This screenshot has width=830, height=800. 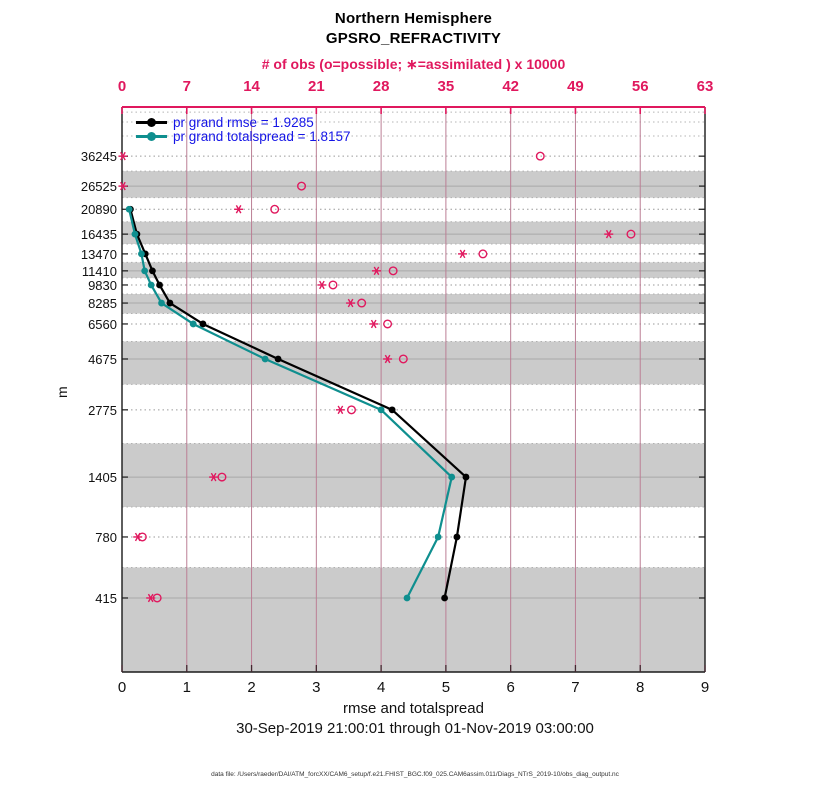 What do you see at coordinates (102, 359) in the screenshot?
I see `y-tick-label: 4675` at bounding box center [102, 359].